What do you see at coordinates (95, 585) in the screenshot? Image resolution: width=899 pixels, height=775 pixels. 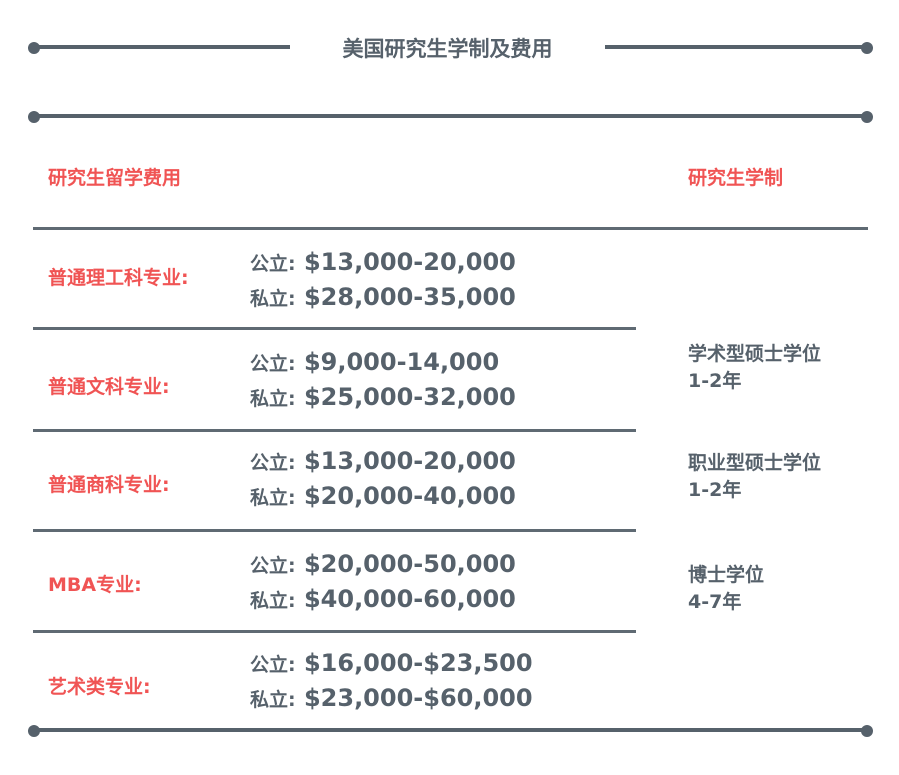 I see `row-label: MBA专业:` at bounding box center [95, 585].